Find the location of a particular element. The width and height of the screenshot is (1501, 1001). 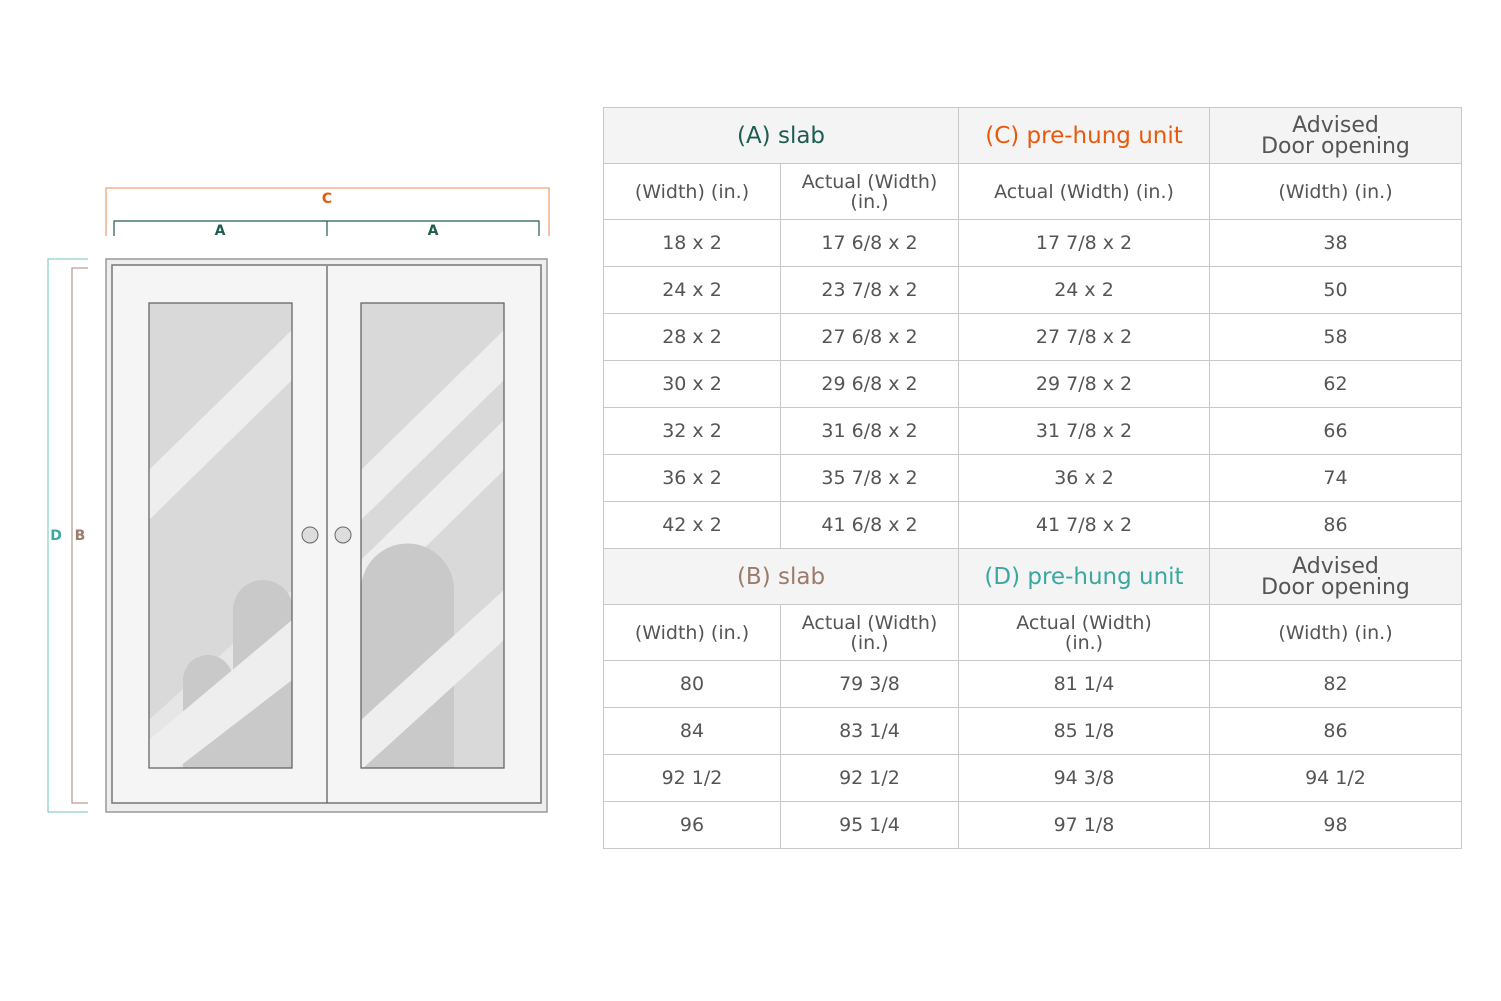

table-row: 80 79 3/8 81 1/4 82 is located at coordinates (1032, 684).